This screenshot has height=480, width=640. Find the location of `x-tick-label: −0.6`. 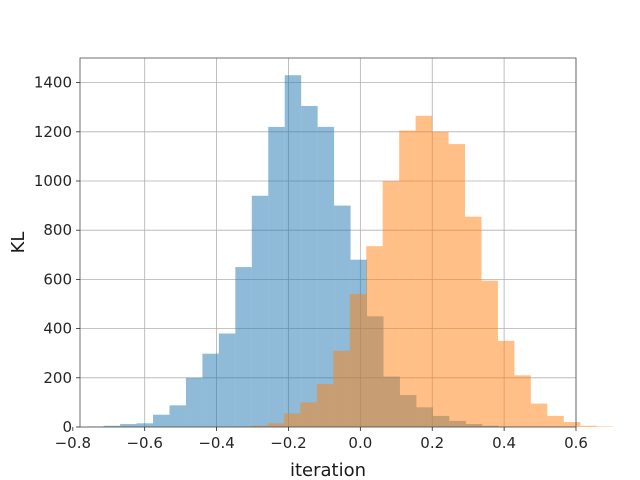

x-tick-label: −0.6 is located at coordinates (144, 443).